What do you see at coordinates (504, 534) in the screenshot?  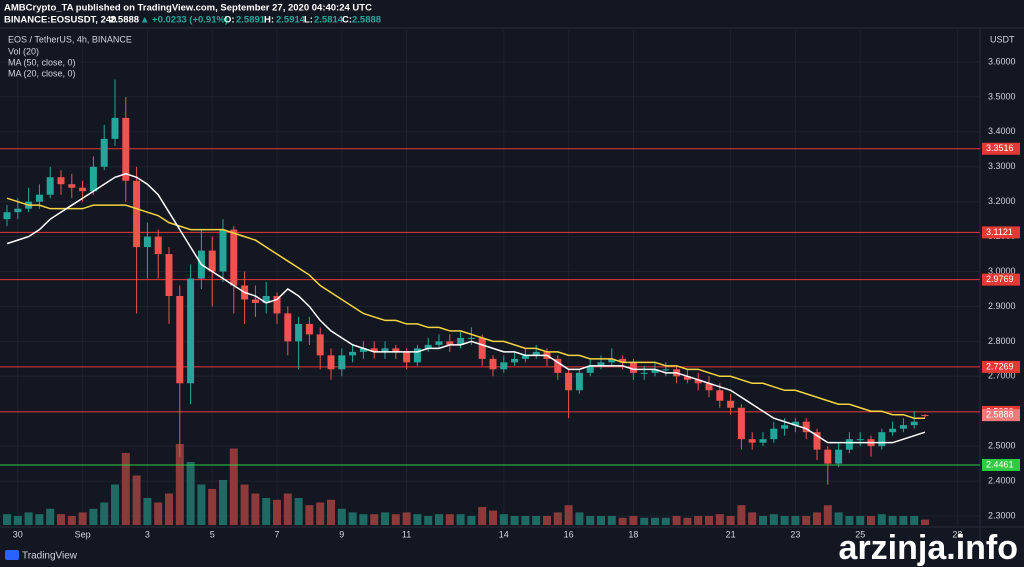 I see `x-tick-label: 14` at bounding box center [504, 534].